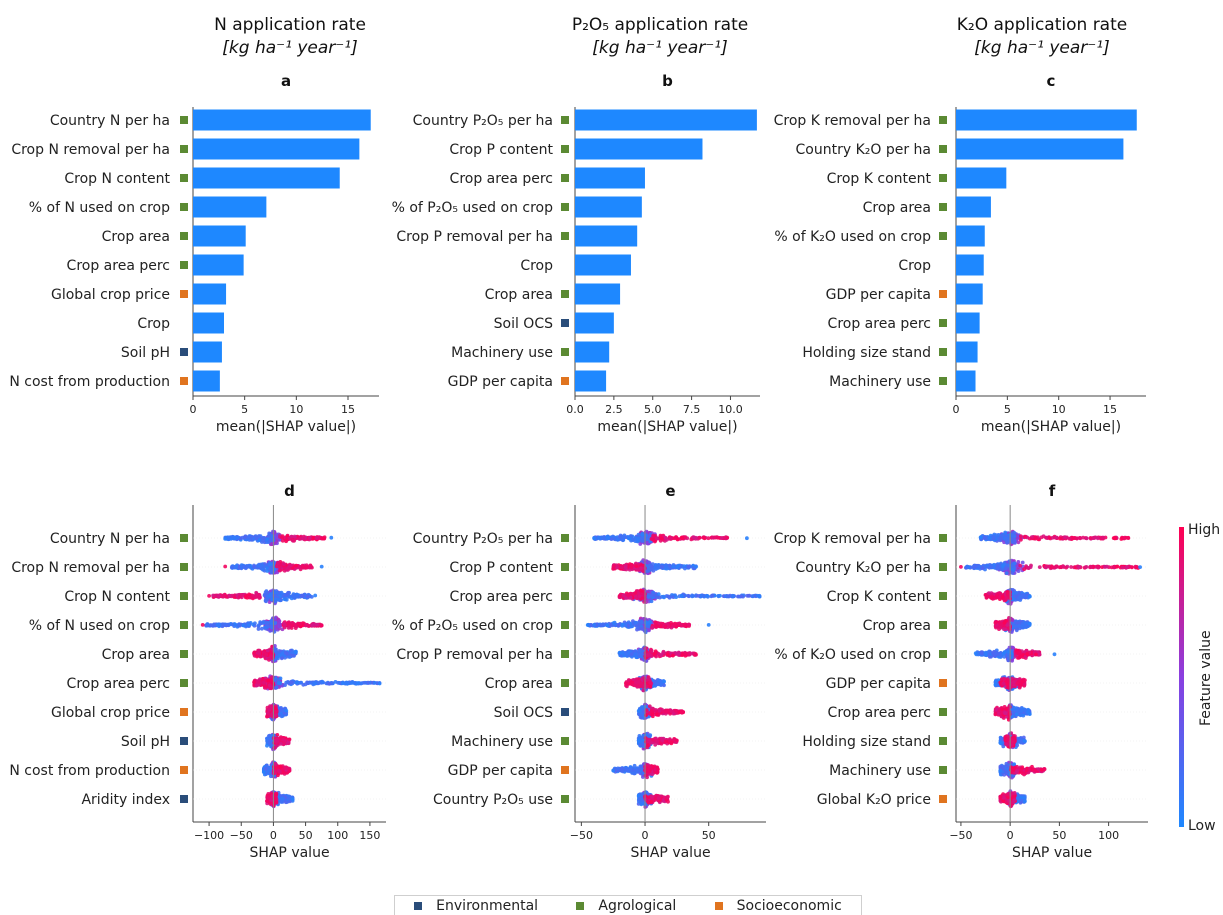 This screenshot has width=1223, height=915. What do you see at coordinates (184, 712) in the screenshot?
I see `category-marker-socioeconomic` at bounding box center [184, 712].